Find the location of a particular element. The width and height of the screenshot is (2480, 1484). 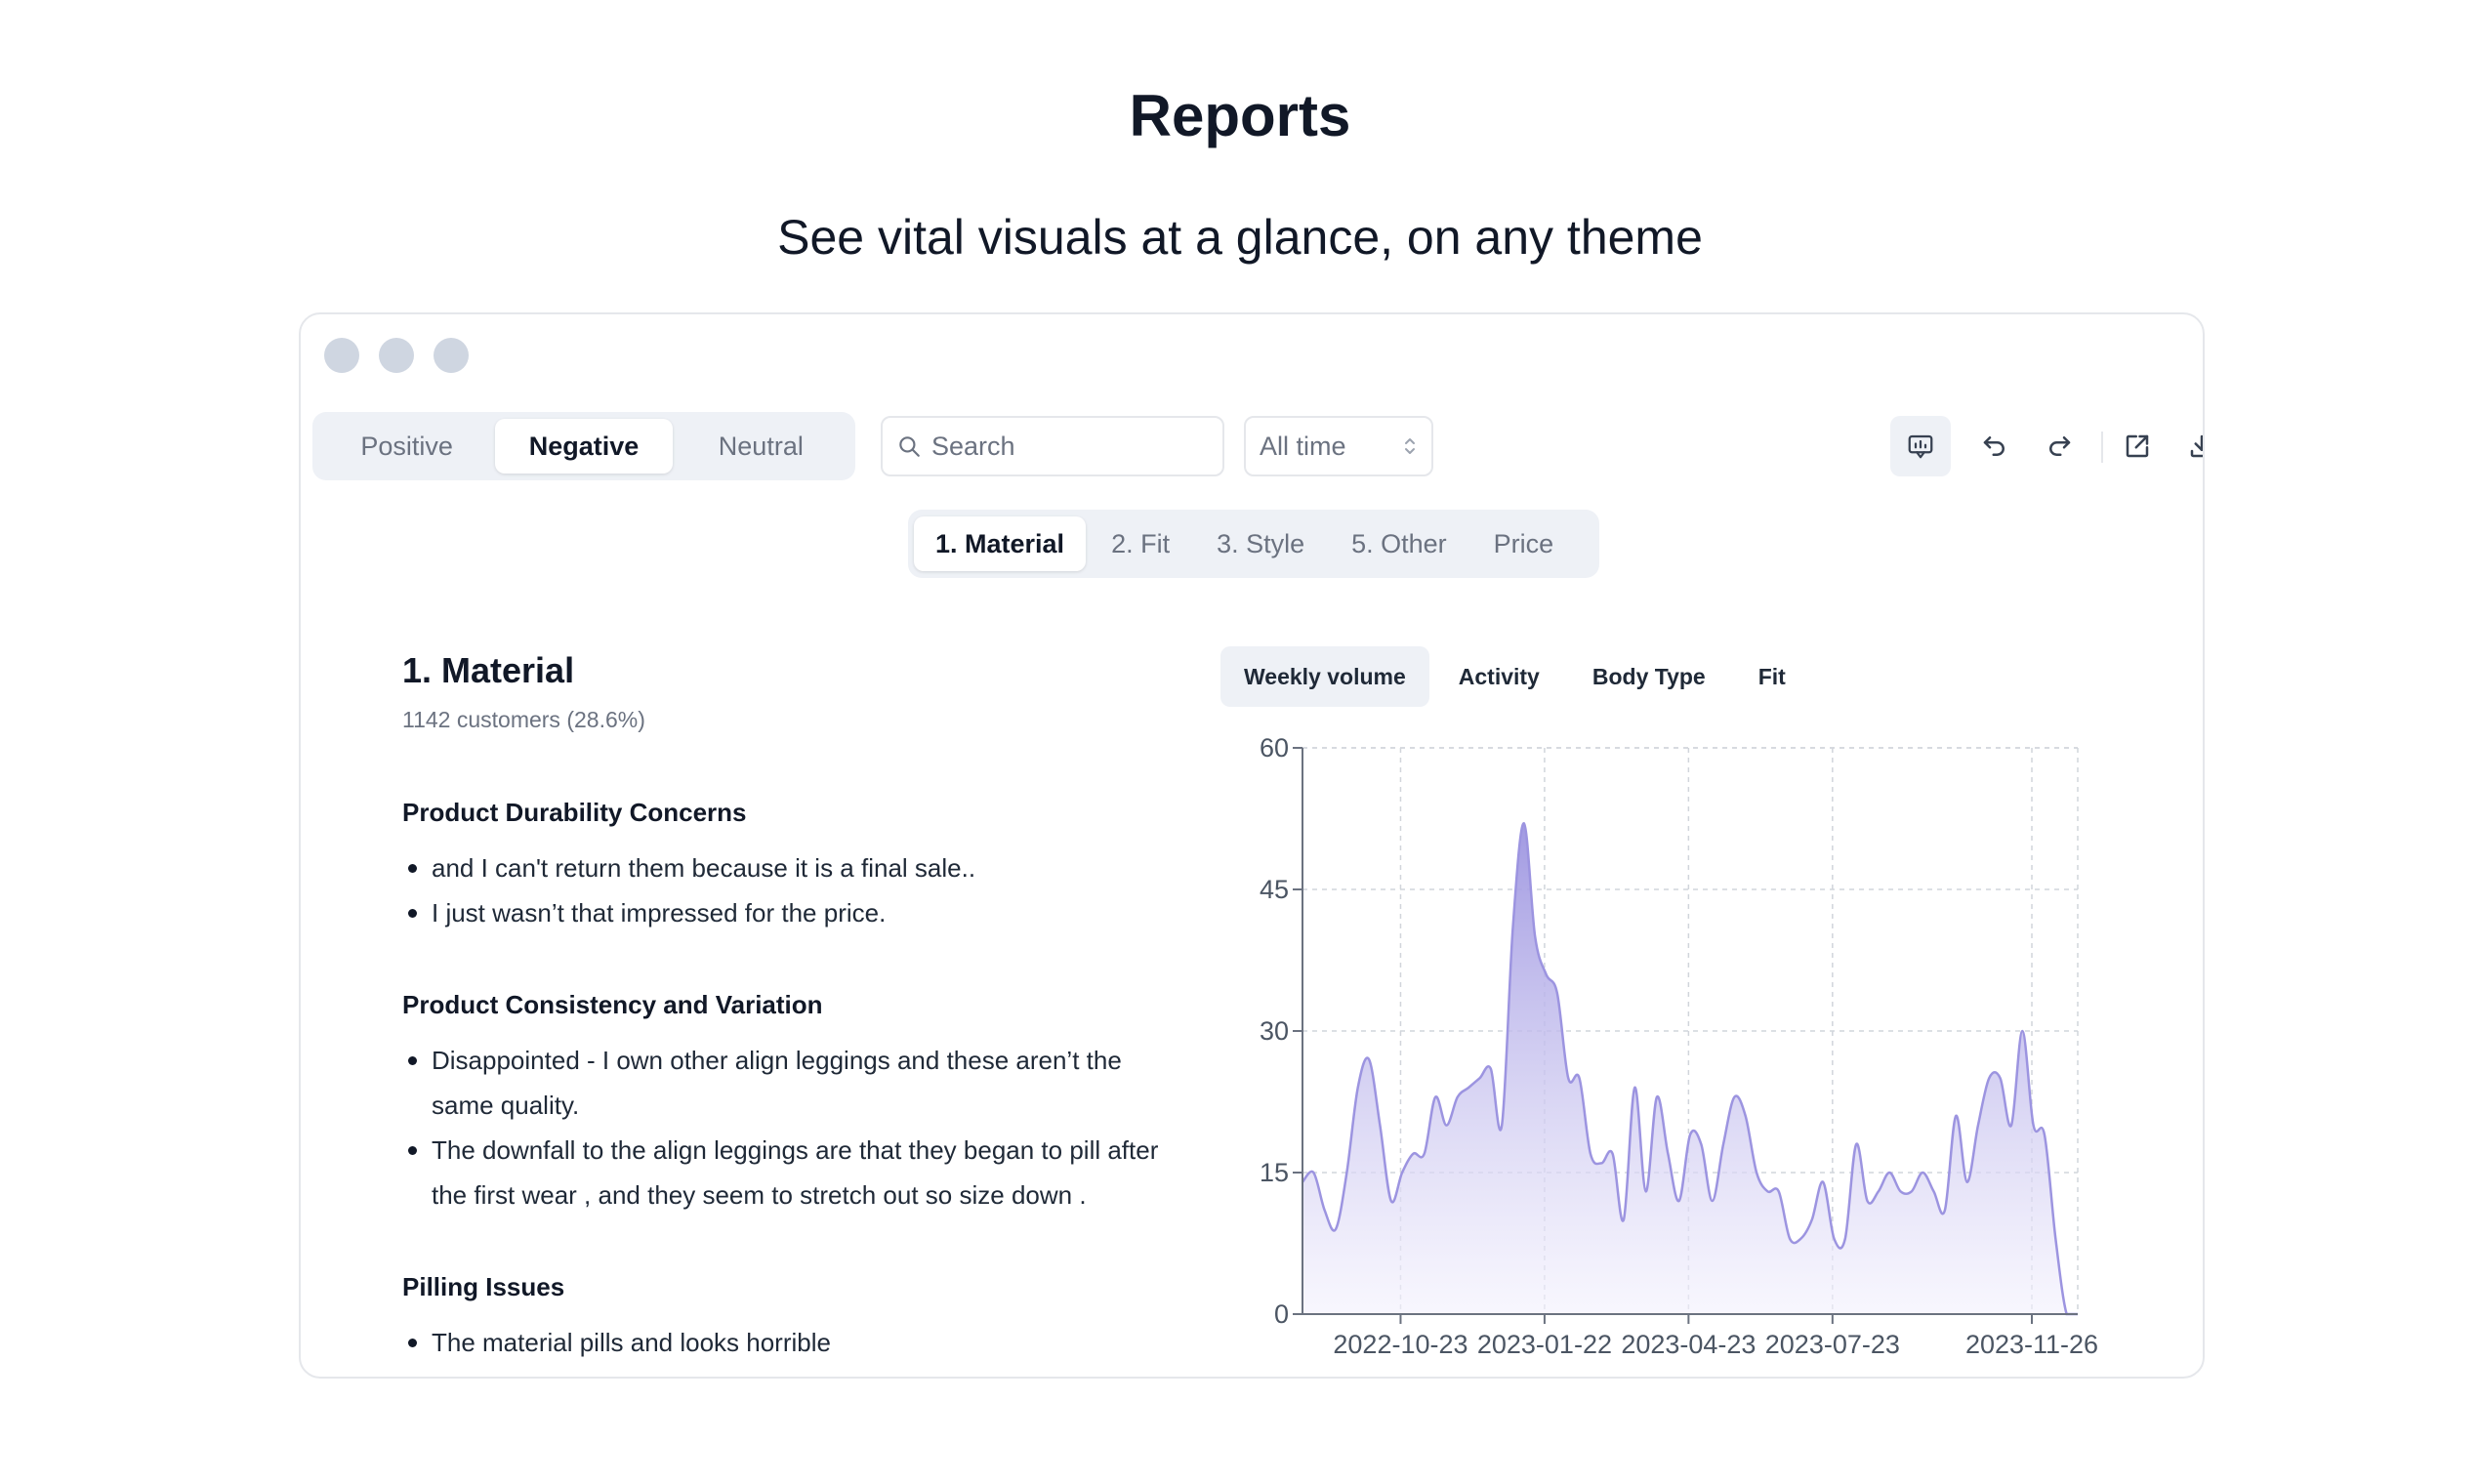

time-range-value: All time is located at coordinates (1303, 446).